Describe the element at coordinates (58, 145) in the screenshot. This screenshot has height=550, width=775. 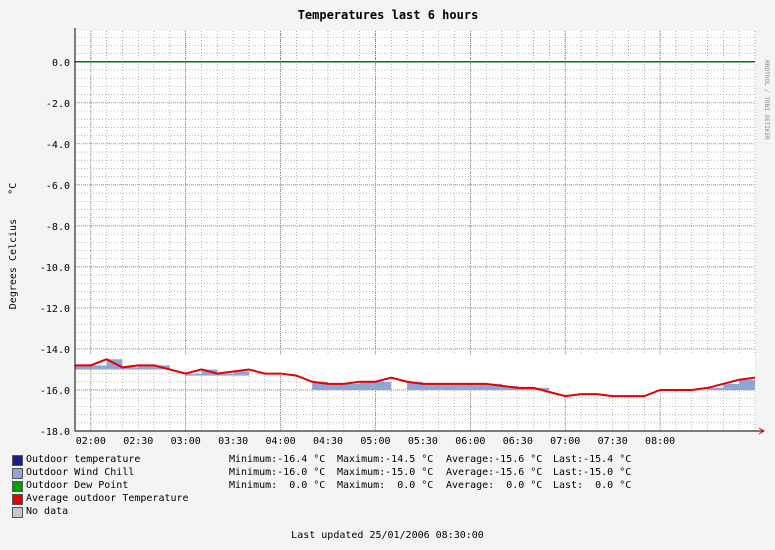
I see `y-tick-label: -4.0` at that location.